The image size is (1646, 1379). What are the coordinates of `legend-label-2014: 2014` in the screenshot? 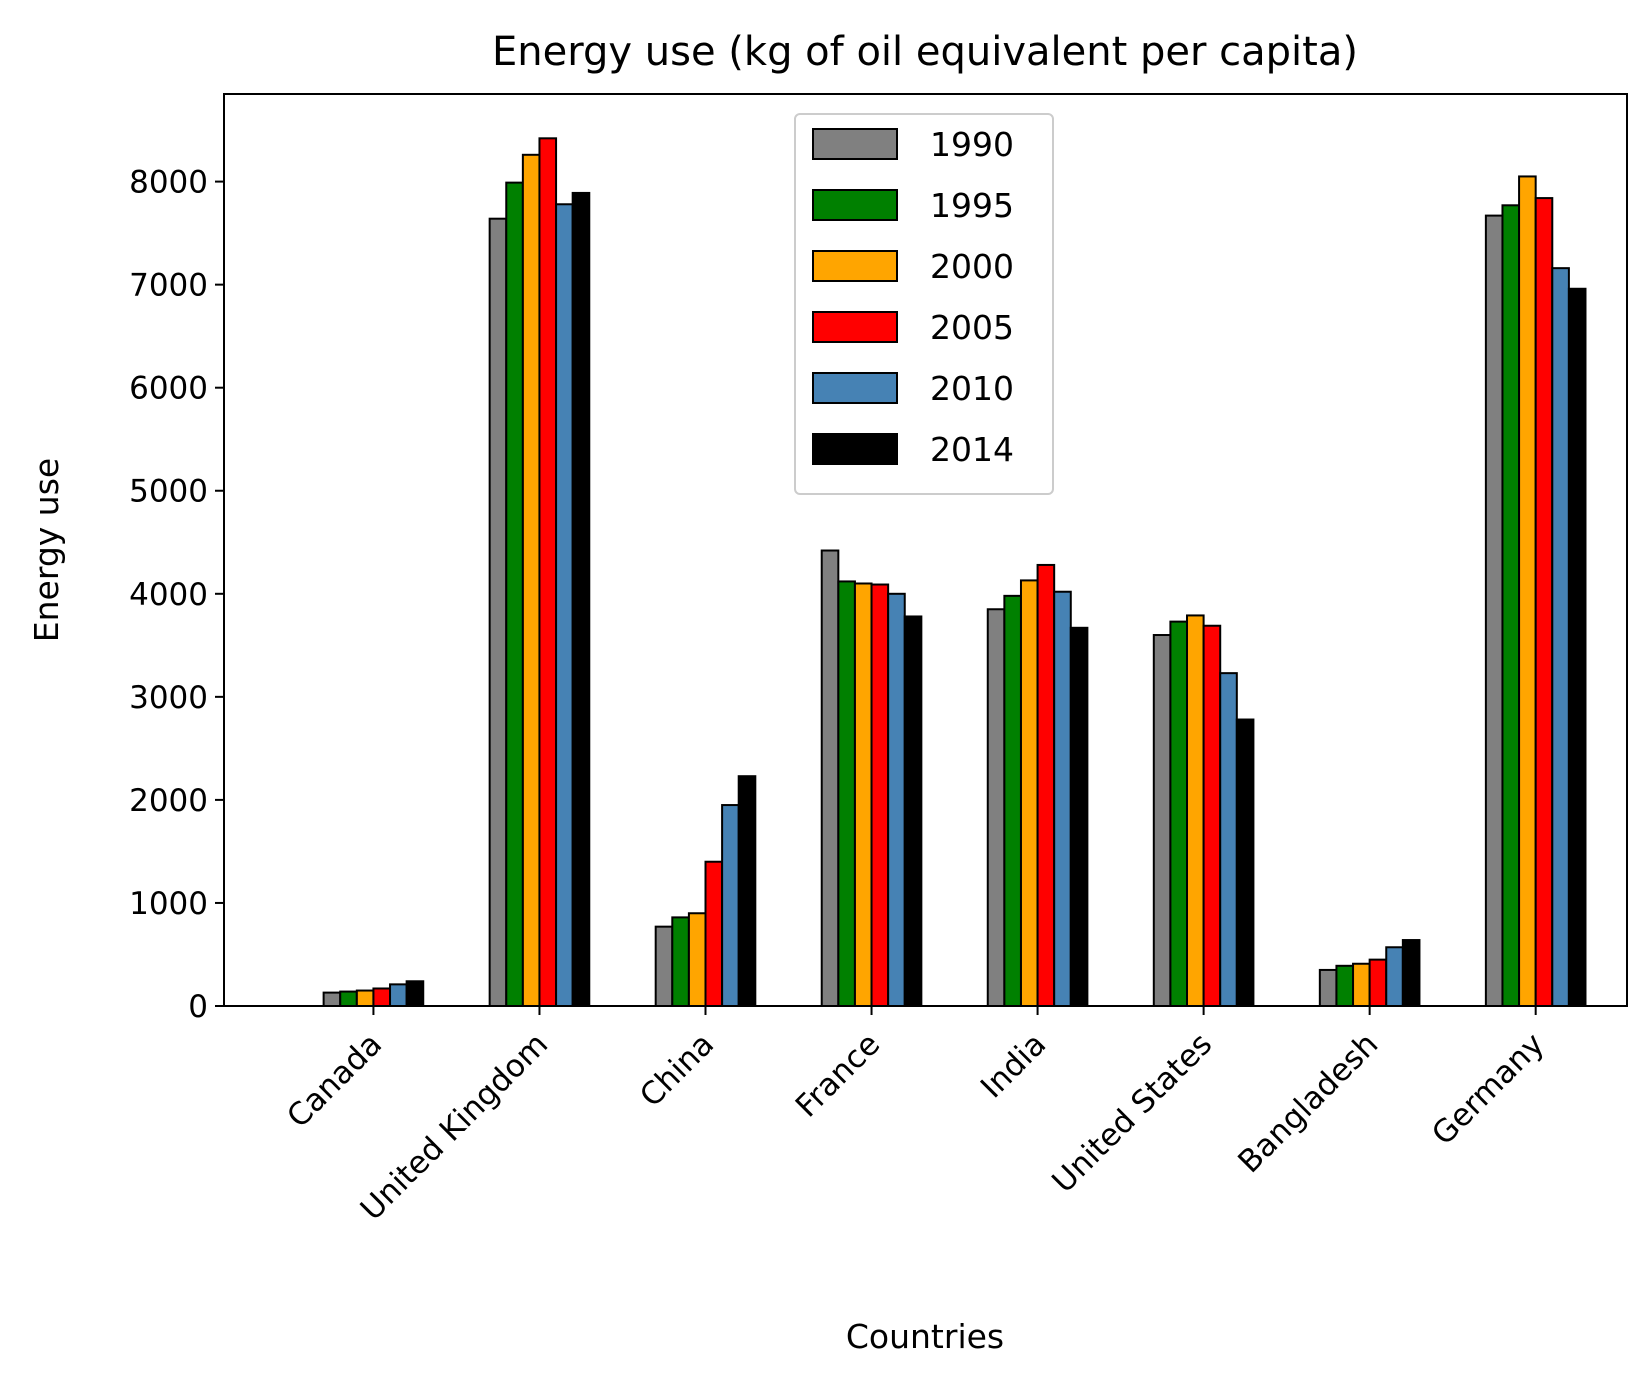 It's located at (972, 449).